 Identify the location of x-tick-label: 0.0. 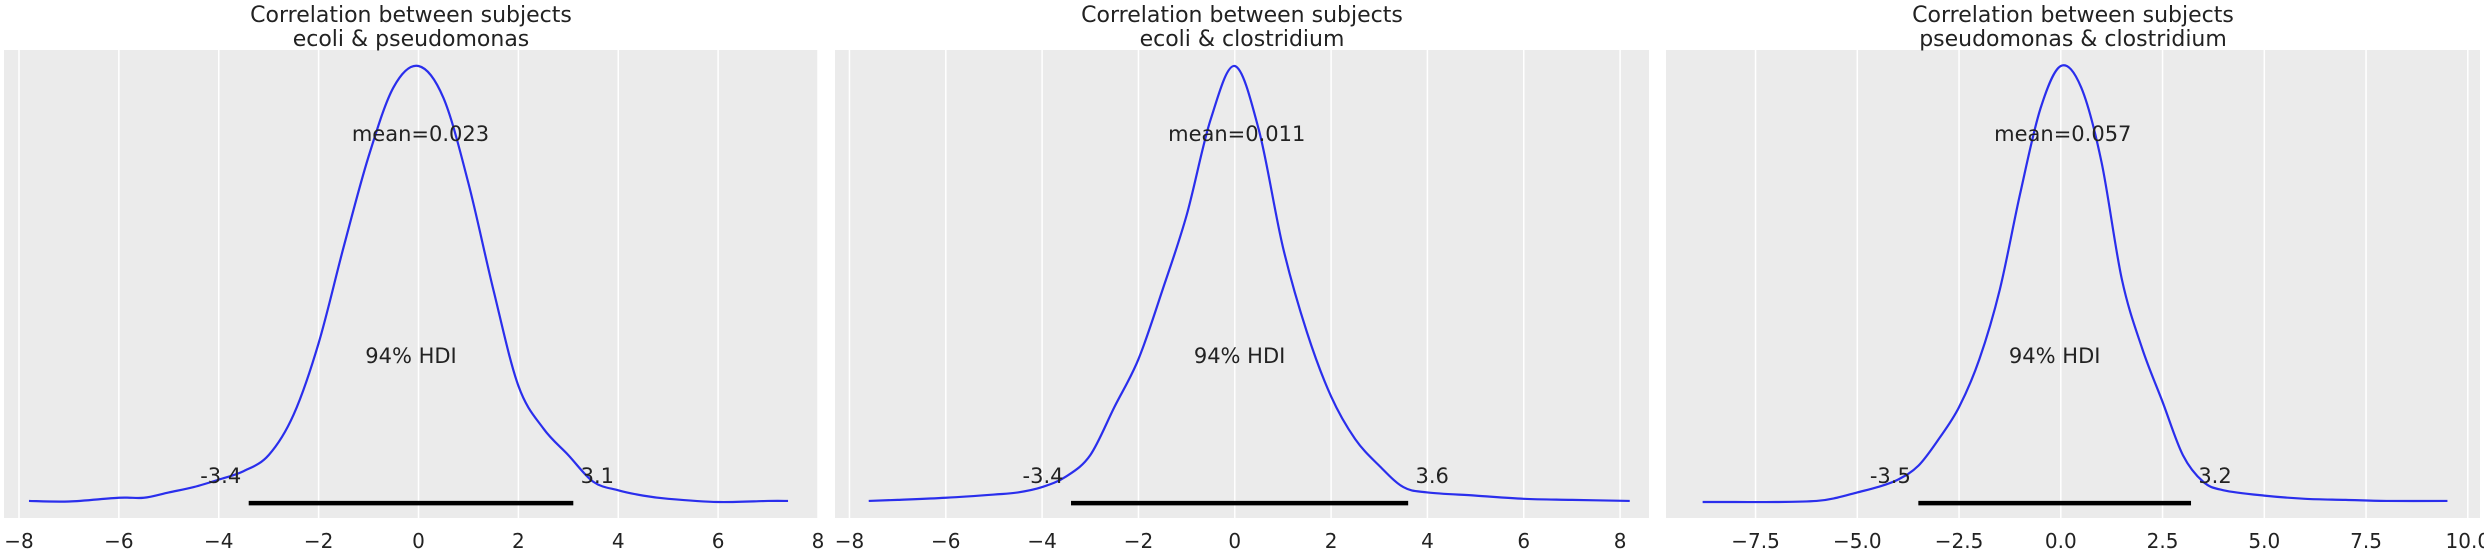
(2061, 540).